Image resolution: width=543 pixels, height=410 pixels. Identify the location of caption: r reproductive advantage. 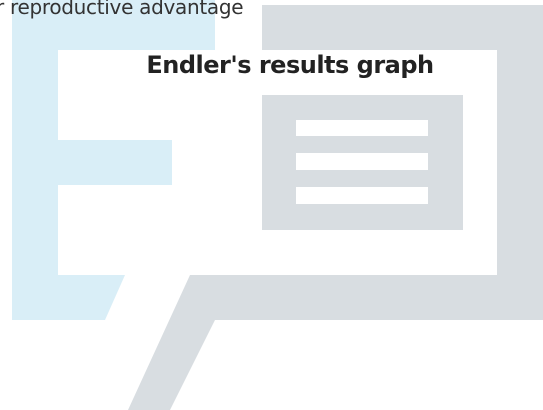
(121, 9).